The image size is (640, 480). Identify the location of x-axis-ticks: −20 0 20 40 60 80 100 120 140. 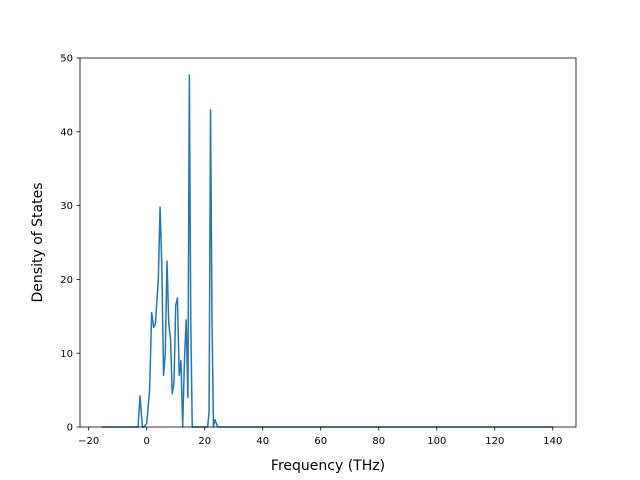
(320, 437).